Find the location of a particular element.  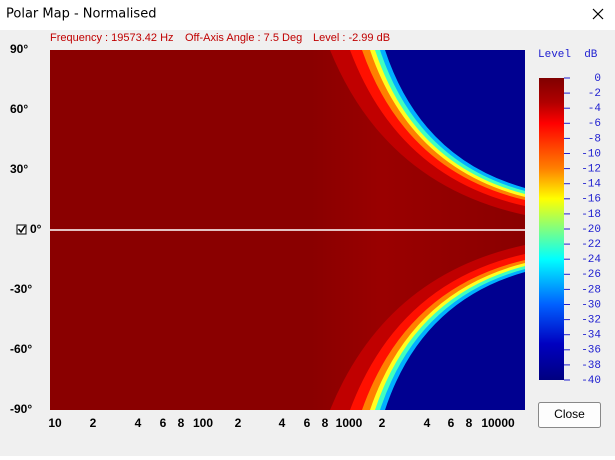

y-tick-label: 30° is located at coordinates (19, 169).